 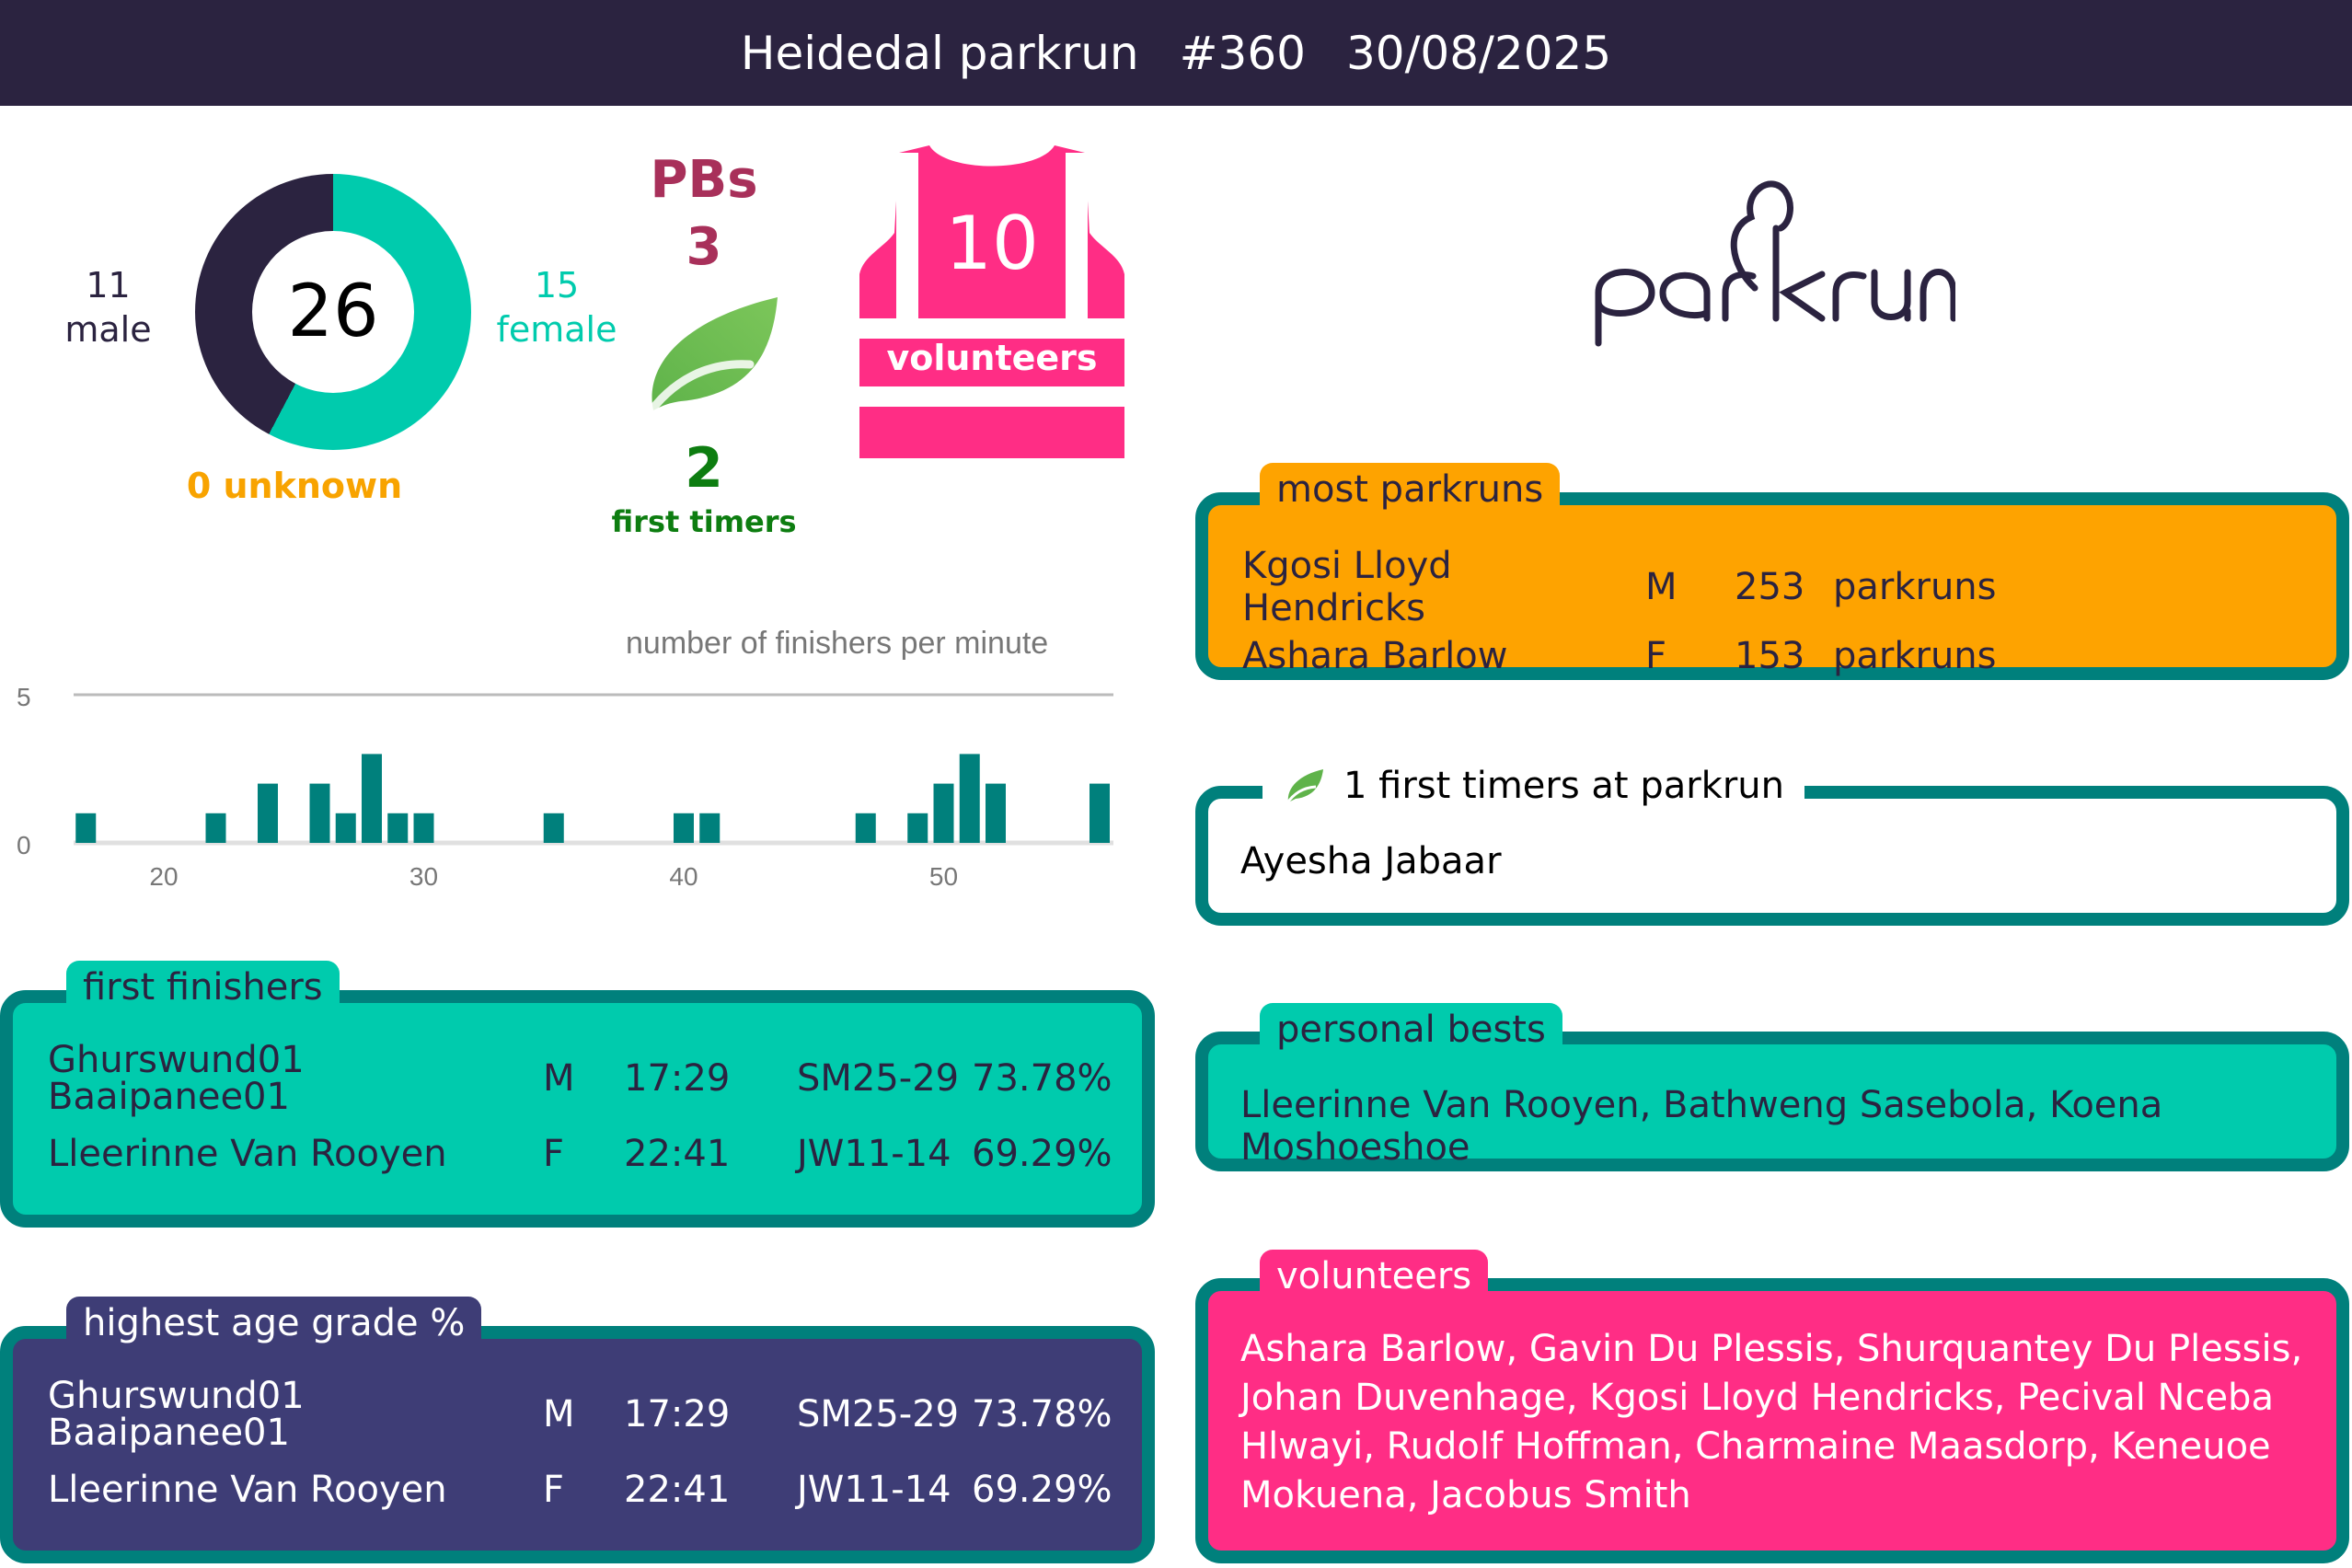 What do you see at coordinates (294, 486) in the screenshot?
I see `unknown-stat: 0 unknown` at bounding box center [294, 486].